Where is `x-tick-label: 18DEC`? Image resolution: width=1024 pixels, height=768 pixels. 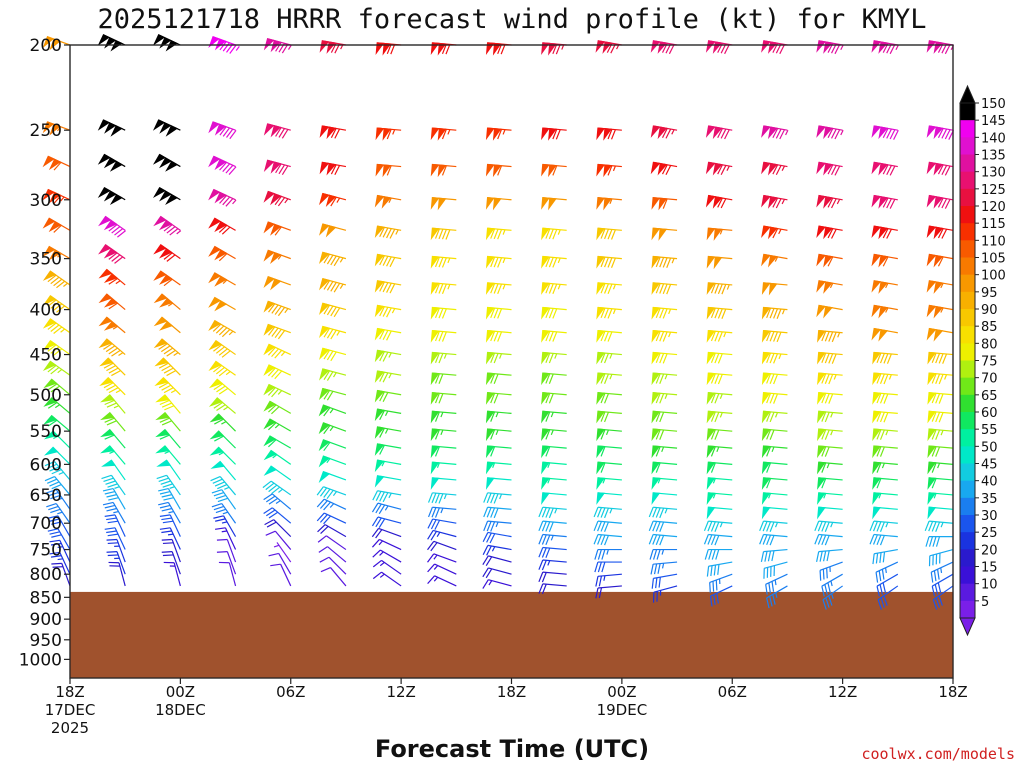
x-tick-label: 18DEC is located at coordinates (180, 710).